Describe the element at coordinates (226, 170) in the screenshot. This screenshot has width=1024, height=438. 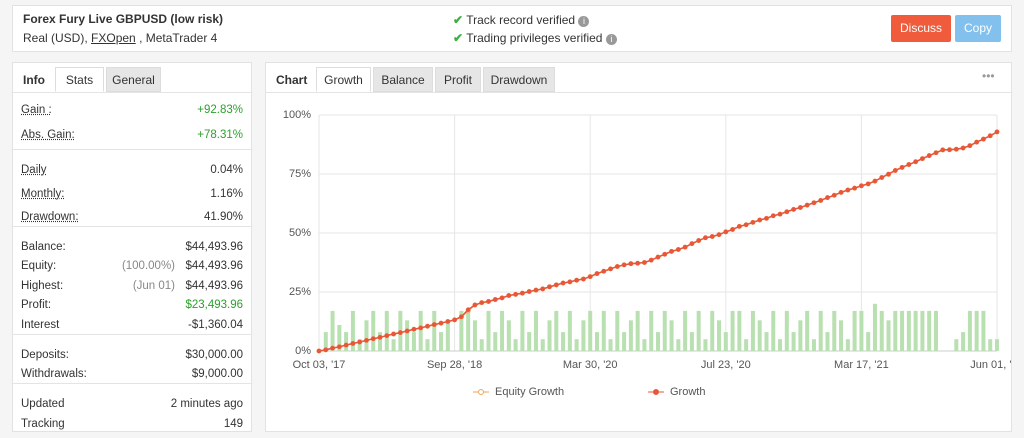
I see `stat-value: 0.04%` at that location.